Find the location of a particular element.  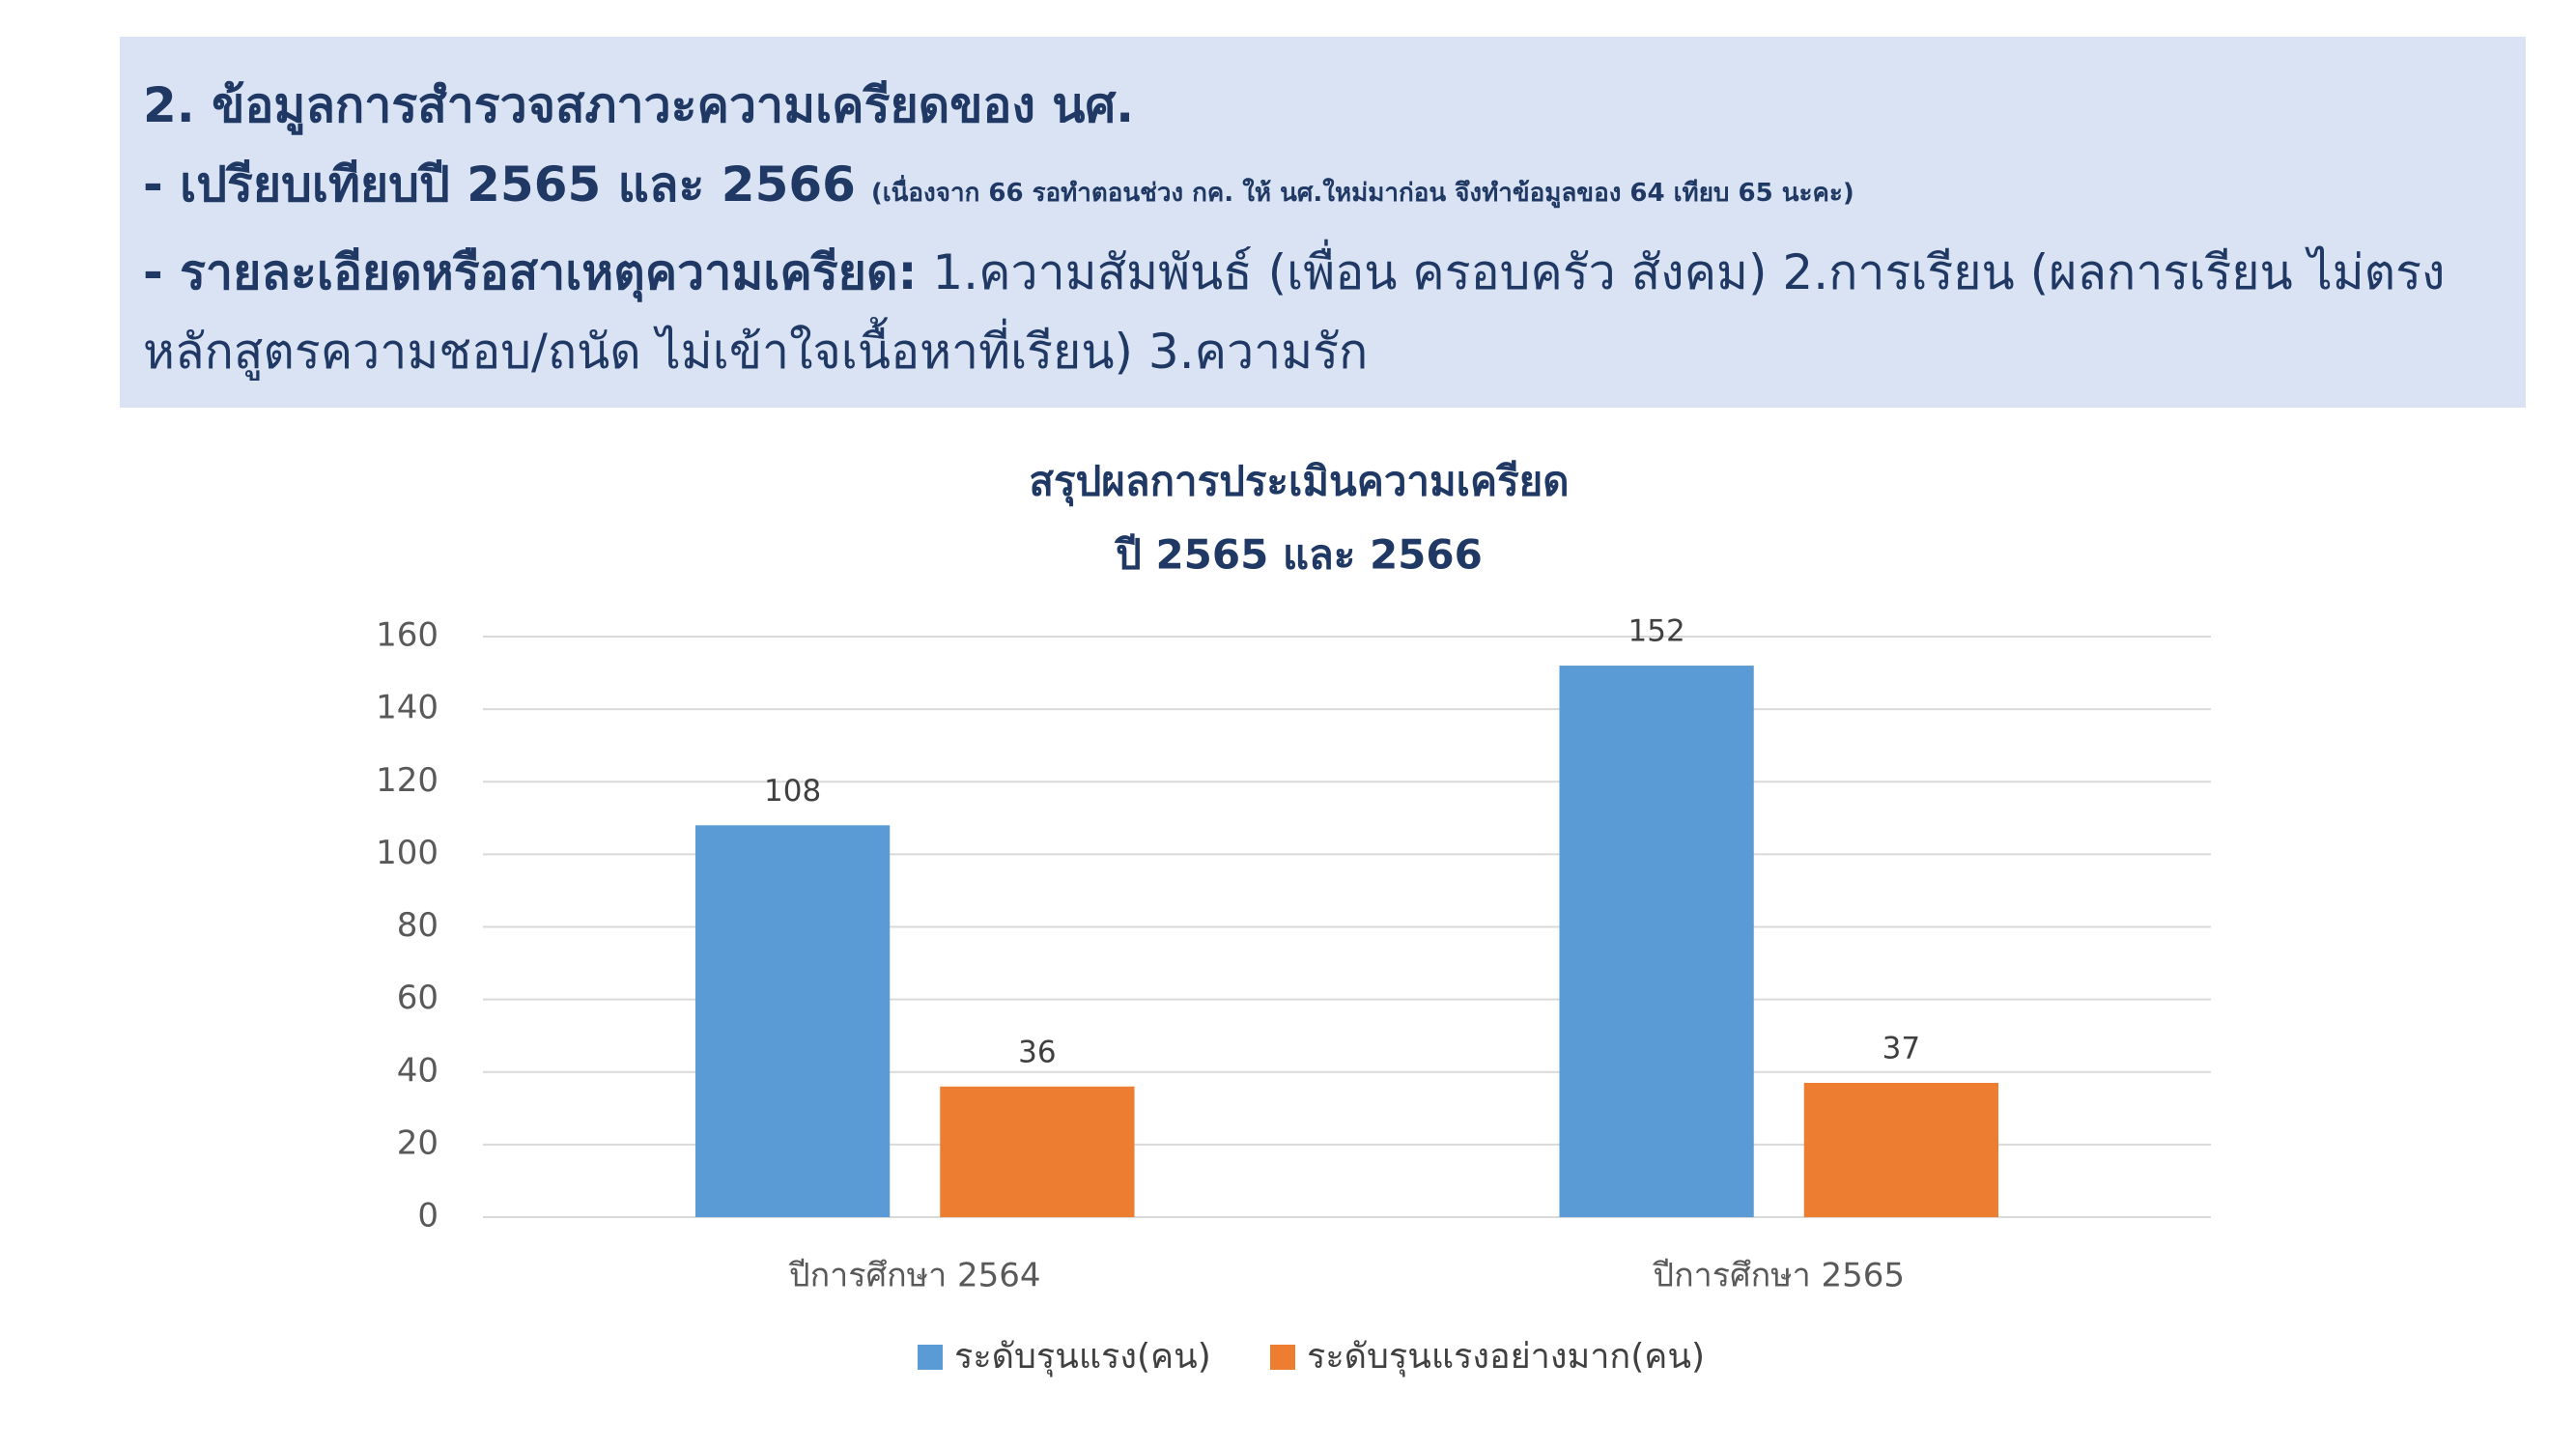

data-label: 36 is located at coordinates (1037, 1052).